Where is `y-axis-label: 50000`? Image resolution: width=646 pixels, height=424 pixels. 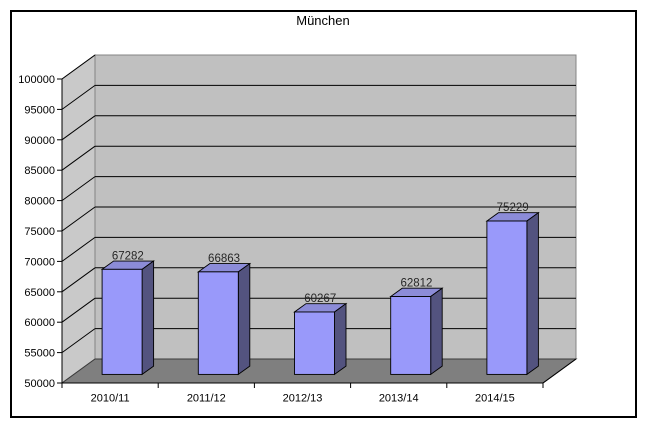
y-axis-label: 50000 is located at coordinates (39, 384).